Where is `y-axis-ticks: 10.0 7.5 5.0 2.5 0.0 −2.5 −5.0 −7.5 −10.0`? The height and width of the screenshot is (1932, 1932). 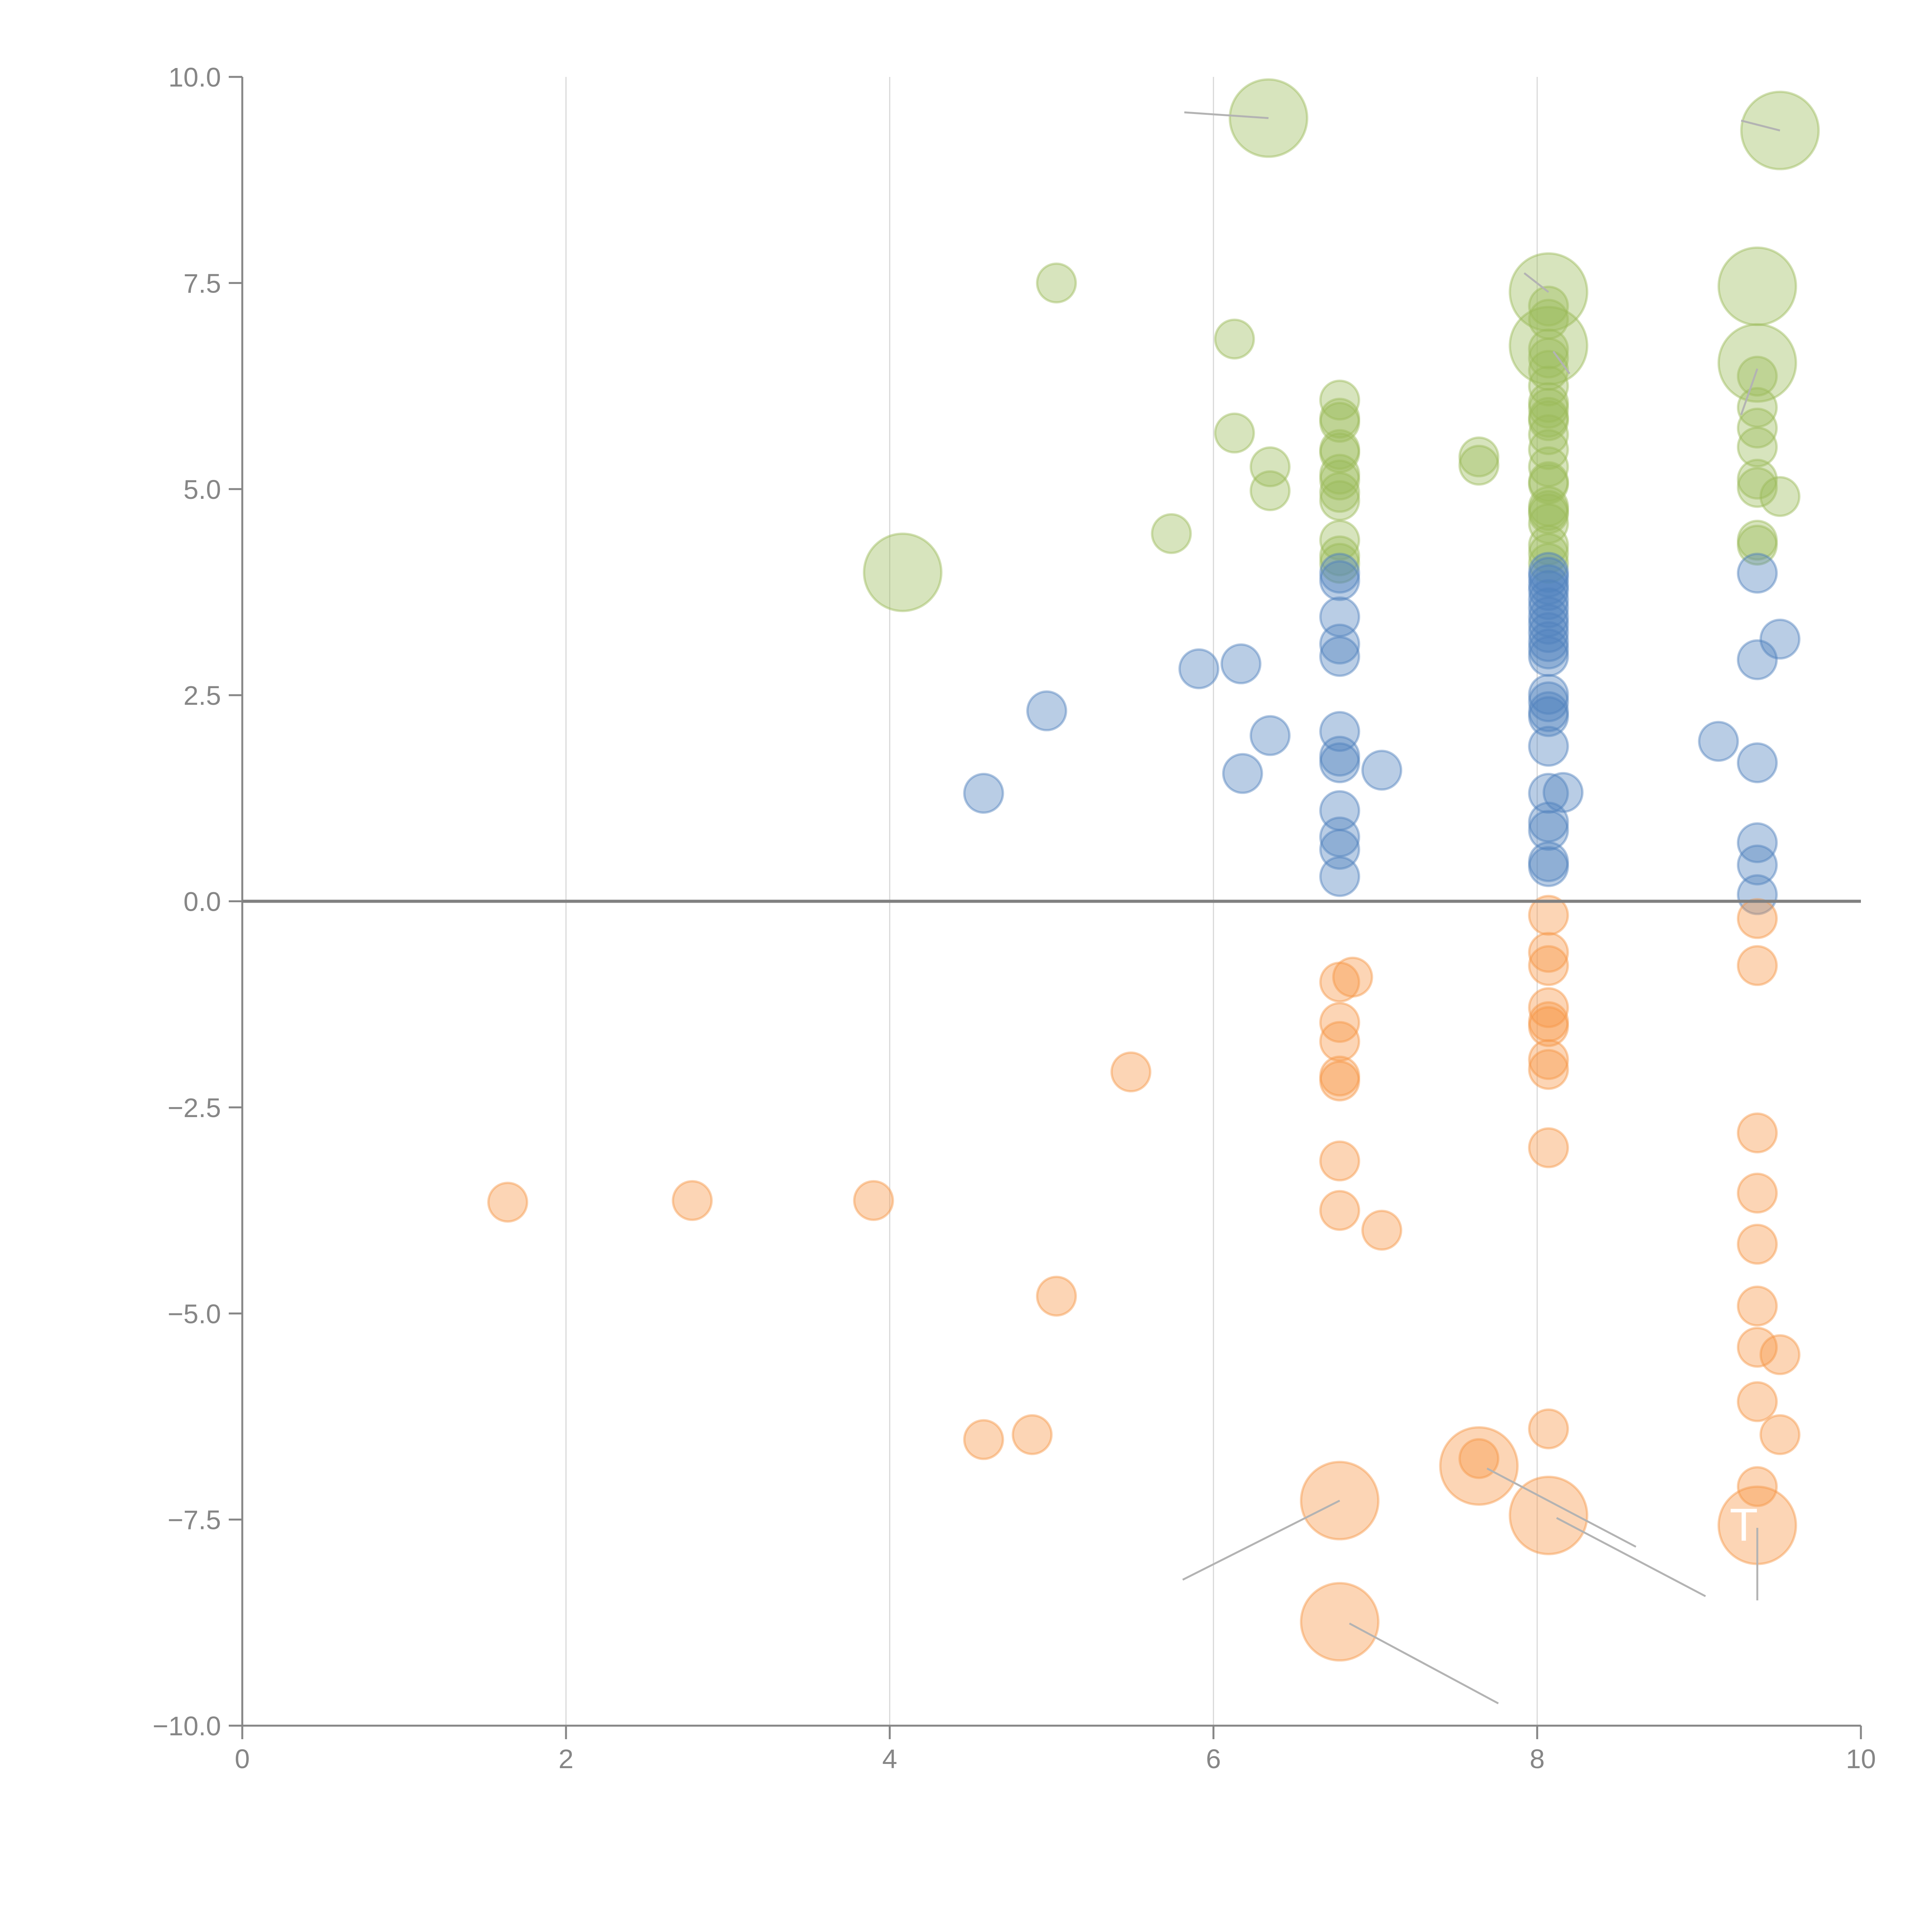
y-axis-ticks: 10.0 7.5 5.0 2.5 0.0 −2.5 −5.0 −7.5 −10.0 is located at coordinates (198, 901).